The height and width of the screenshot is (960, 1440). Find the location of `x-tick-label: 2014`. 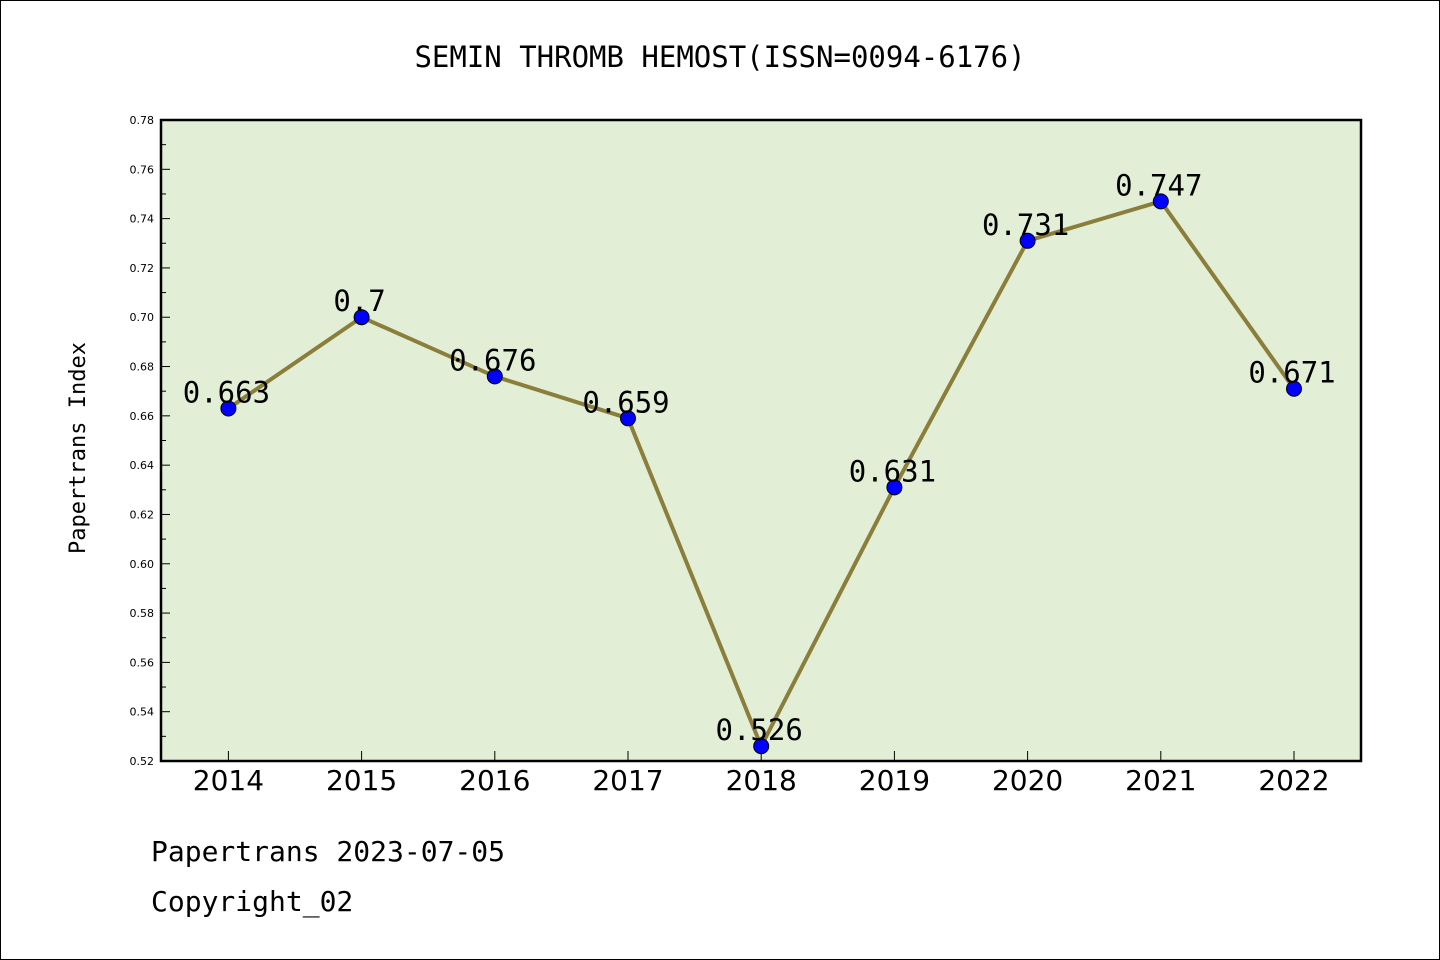

x-tick-label: 2014 is located at coordinates (228, 780).